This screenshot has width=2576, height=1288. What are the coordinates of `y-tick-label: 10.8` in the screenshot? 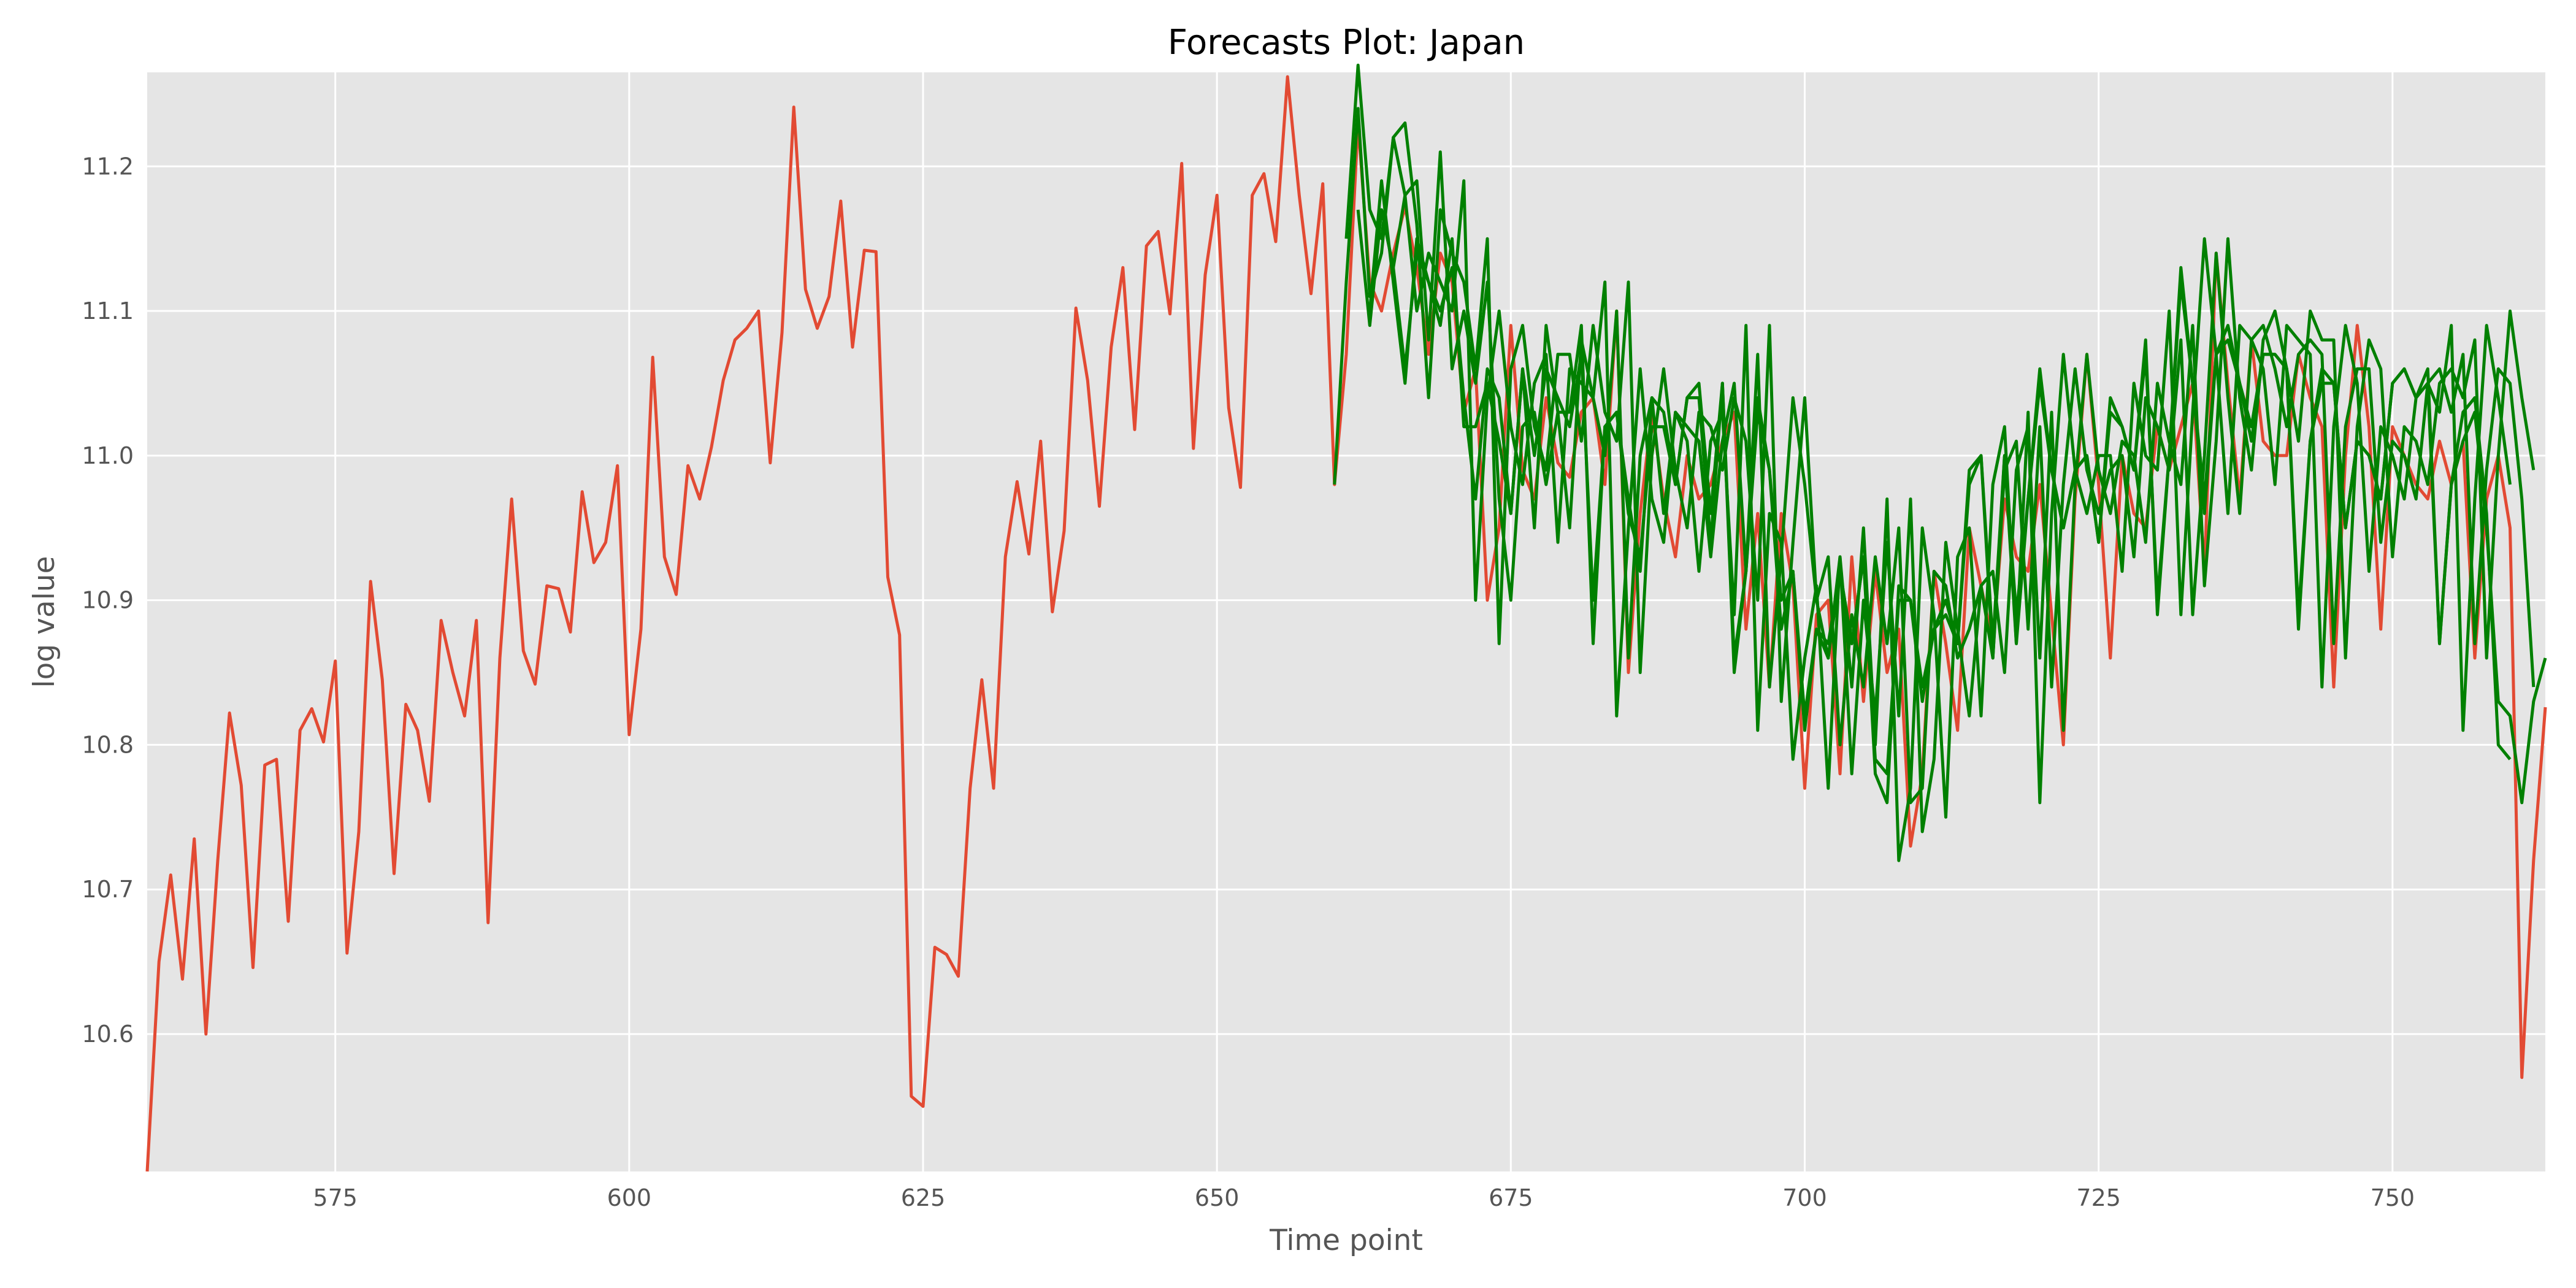 It's located at (108, 744).